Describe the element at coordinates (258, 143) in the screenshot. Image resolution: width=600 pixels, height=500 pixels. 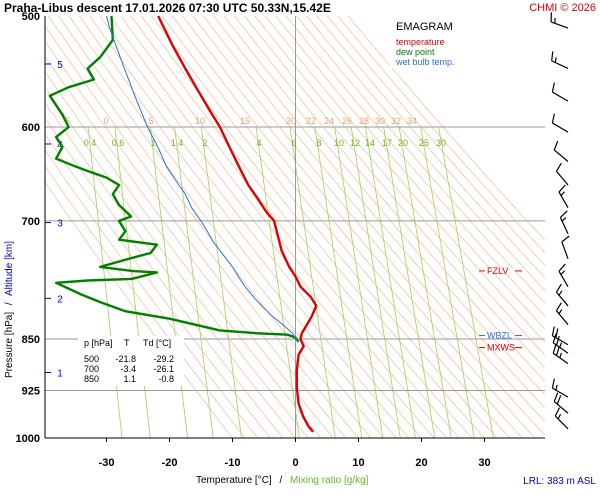
I see `mixing-ratio-label: 4` at that location.